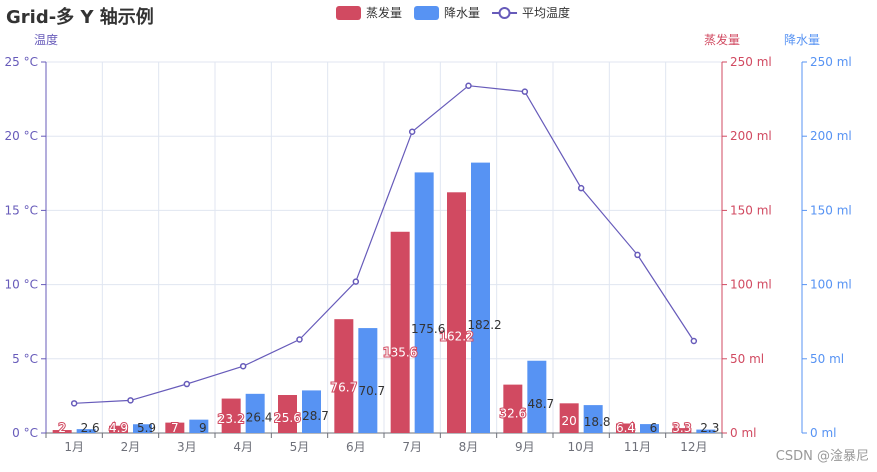 The width and height of the screenshot is (877, 472). Describe the element at coordinates (654, 428) in the screenshot. I see `bar-label-precipitation: 6` at that location.